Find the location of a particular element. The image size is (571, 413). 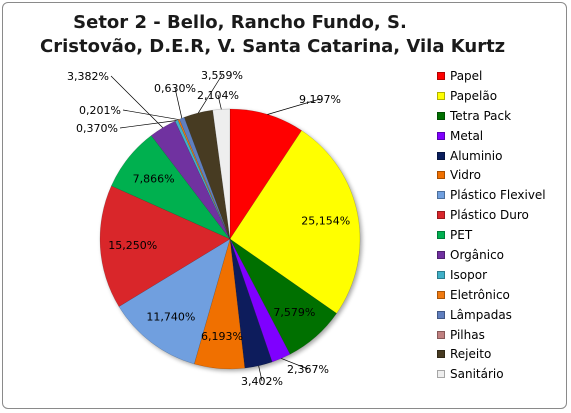

data-label-aluminio: 3,402% is located at coordinates (262, 381).